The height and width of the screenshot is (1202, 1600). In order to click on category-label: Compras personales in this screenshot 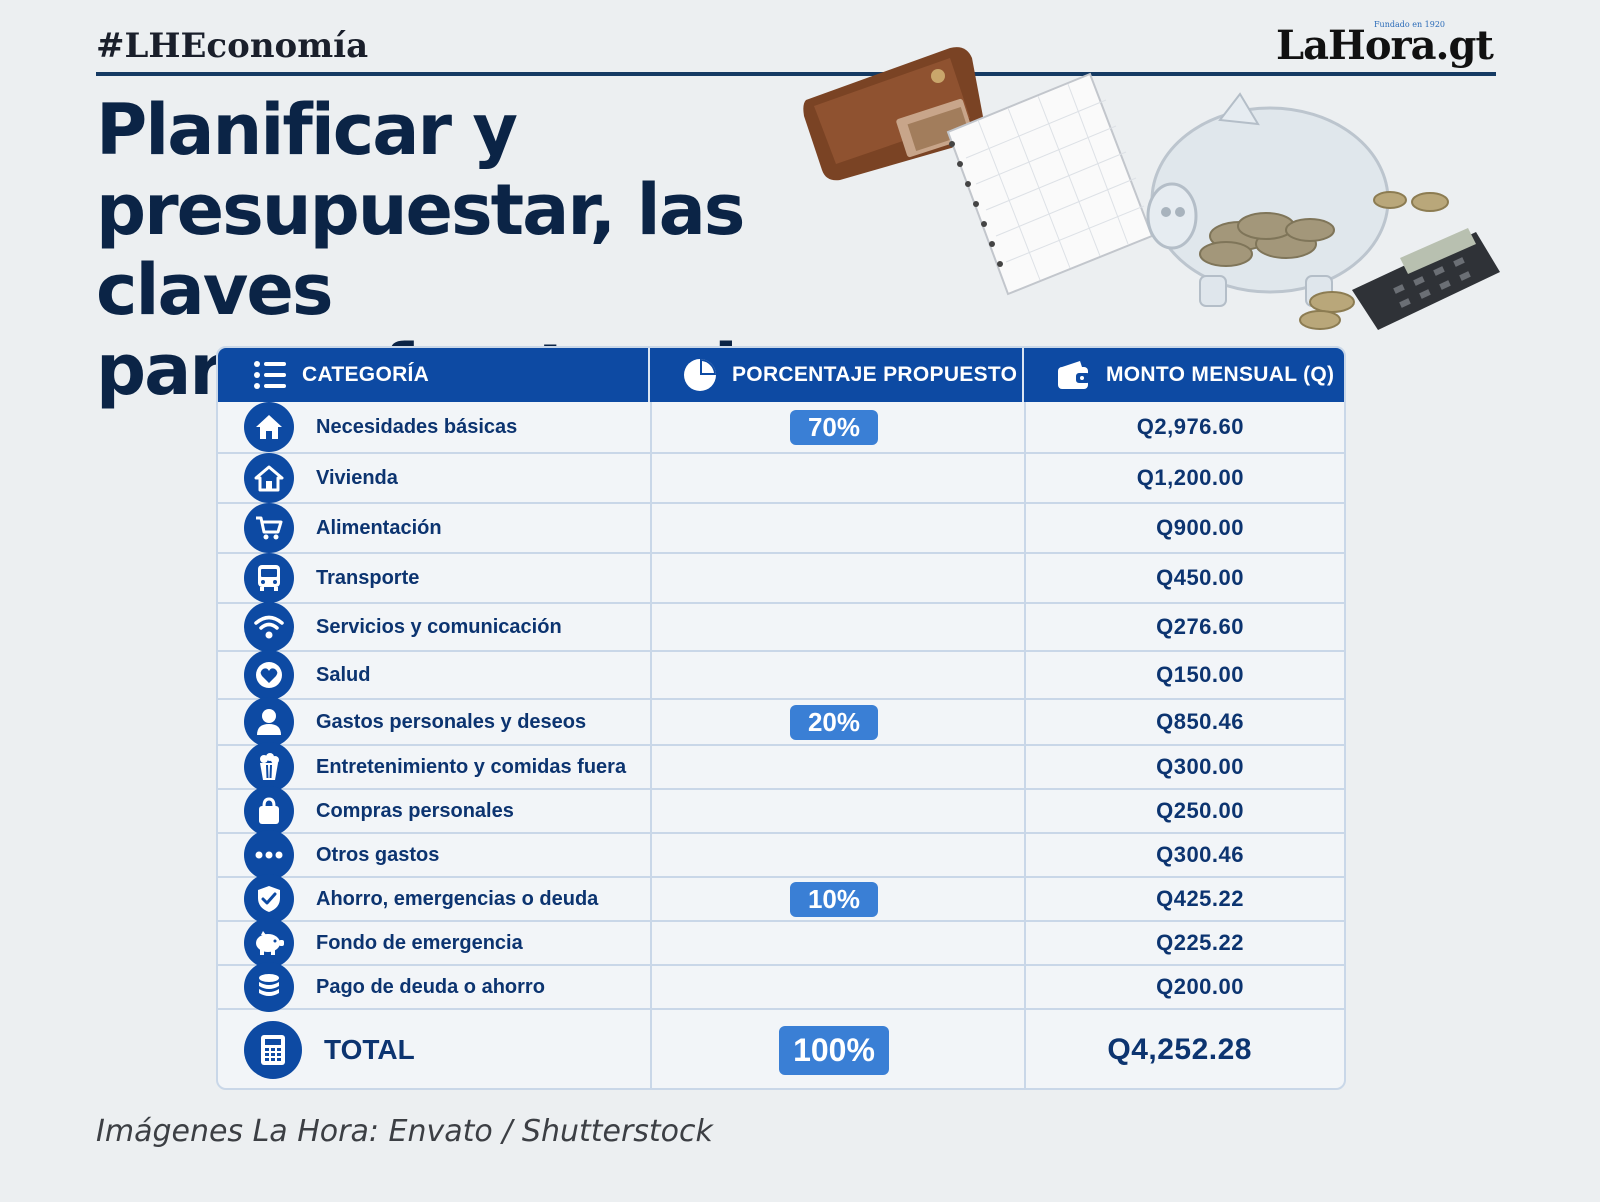, I will do `click(415, 810)`.